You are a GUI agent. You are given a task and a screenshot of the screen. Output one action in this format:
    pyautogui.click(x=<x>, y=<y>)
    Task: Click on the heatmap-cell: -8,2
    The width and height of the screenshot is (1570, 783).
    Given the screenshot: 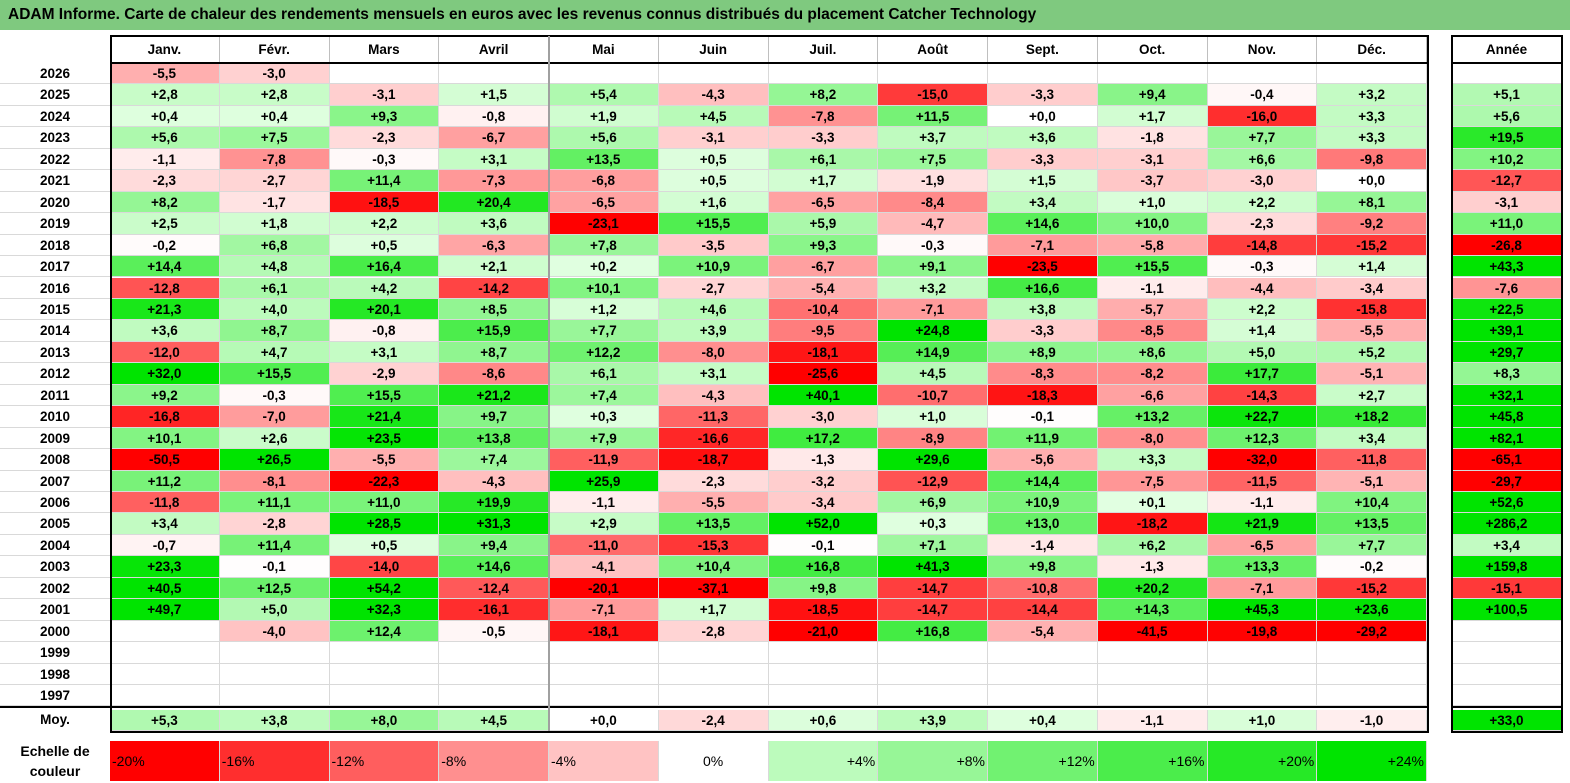 What is the action you would take?
    pyautogui.click(x=1152, y=374)
    